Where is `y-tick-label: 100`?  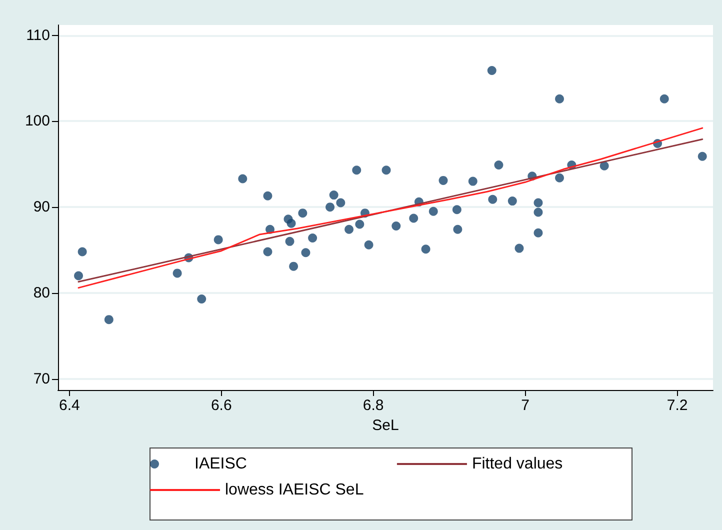
y-tick-label: 100 is located at coordinates (37, 121).